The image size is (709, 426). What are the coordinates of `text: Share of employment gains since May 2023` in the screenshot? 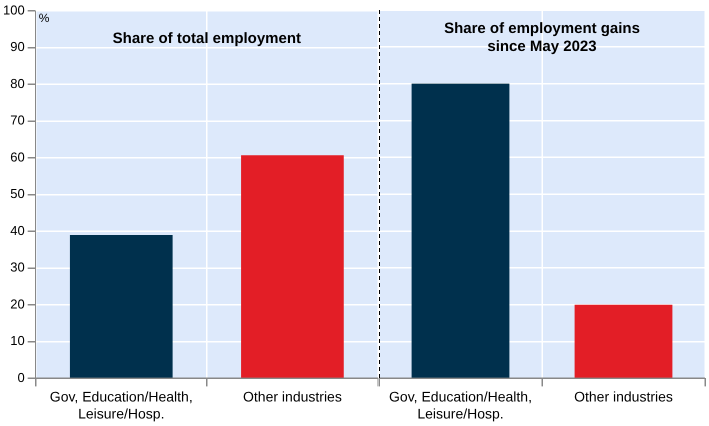 It's located at (542, 38).